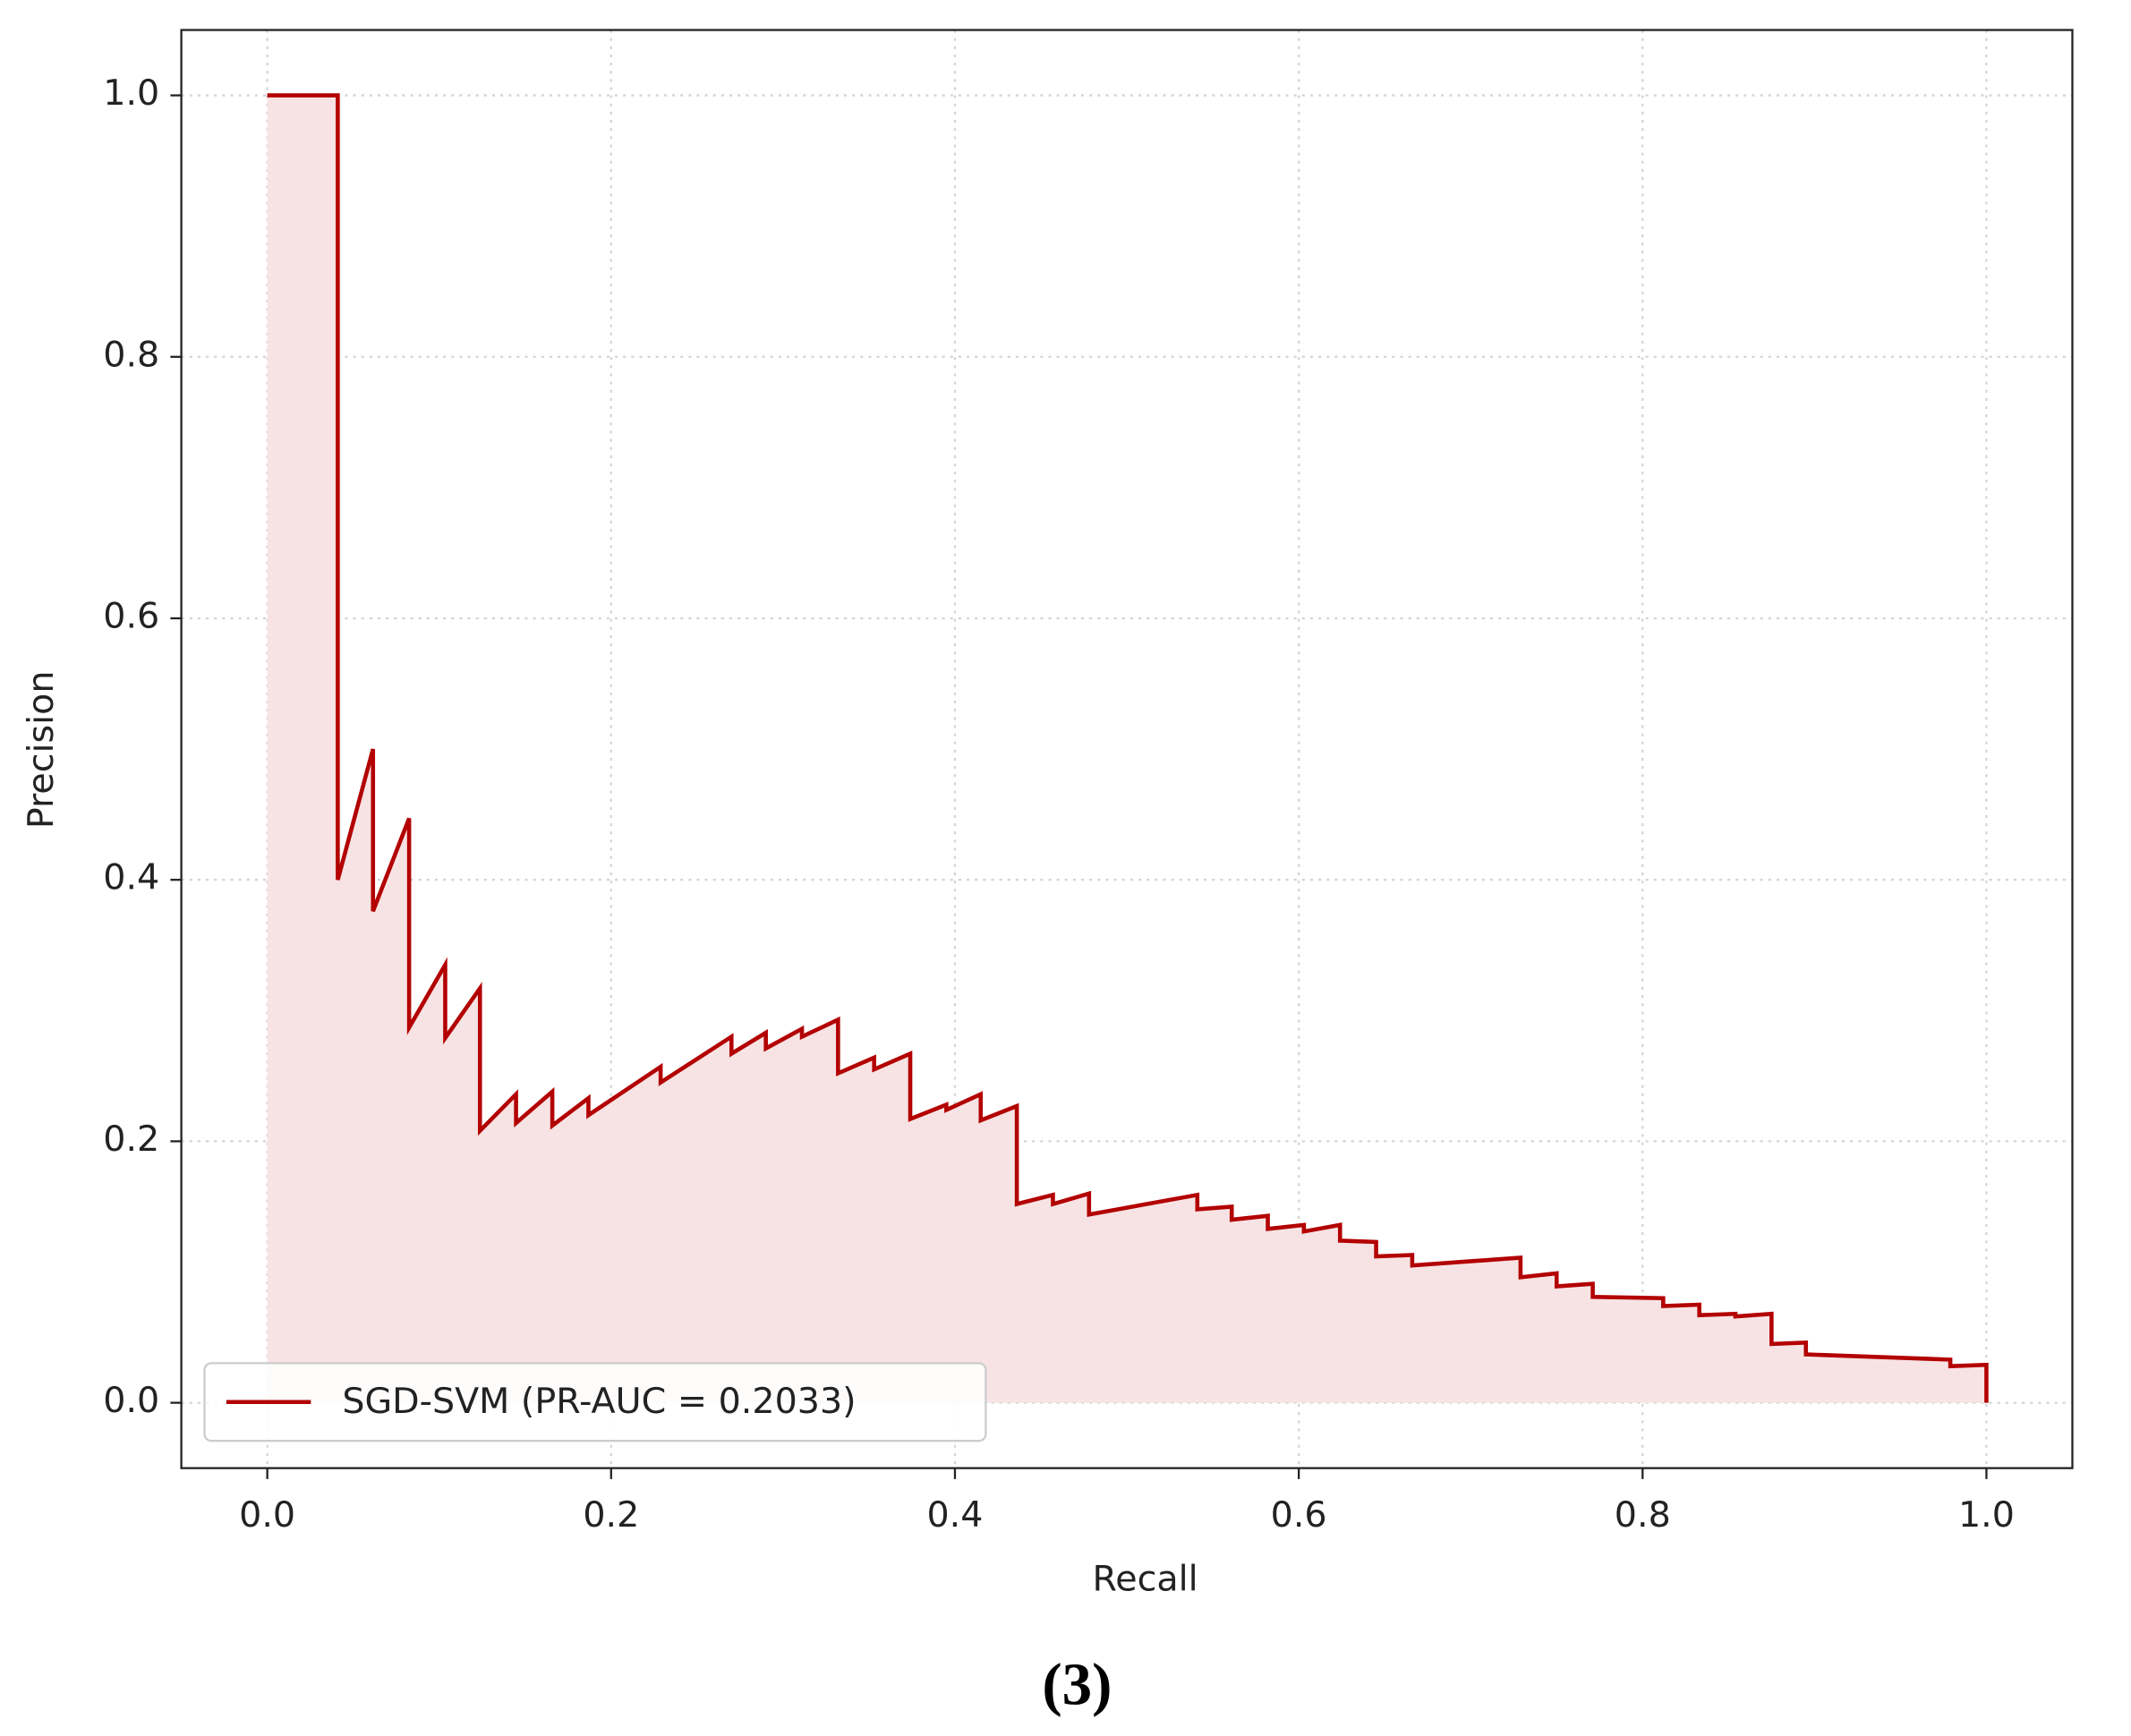  I want to click on x-tick-label: 1.0, so click(1986, 1515).